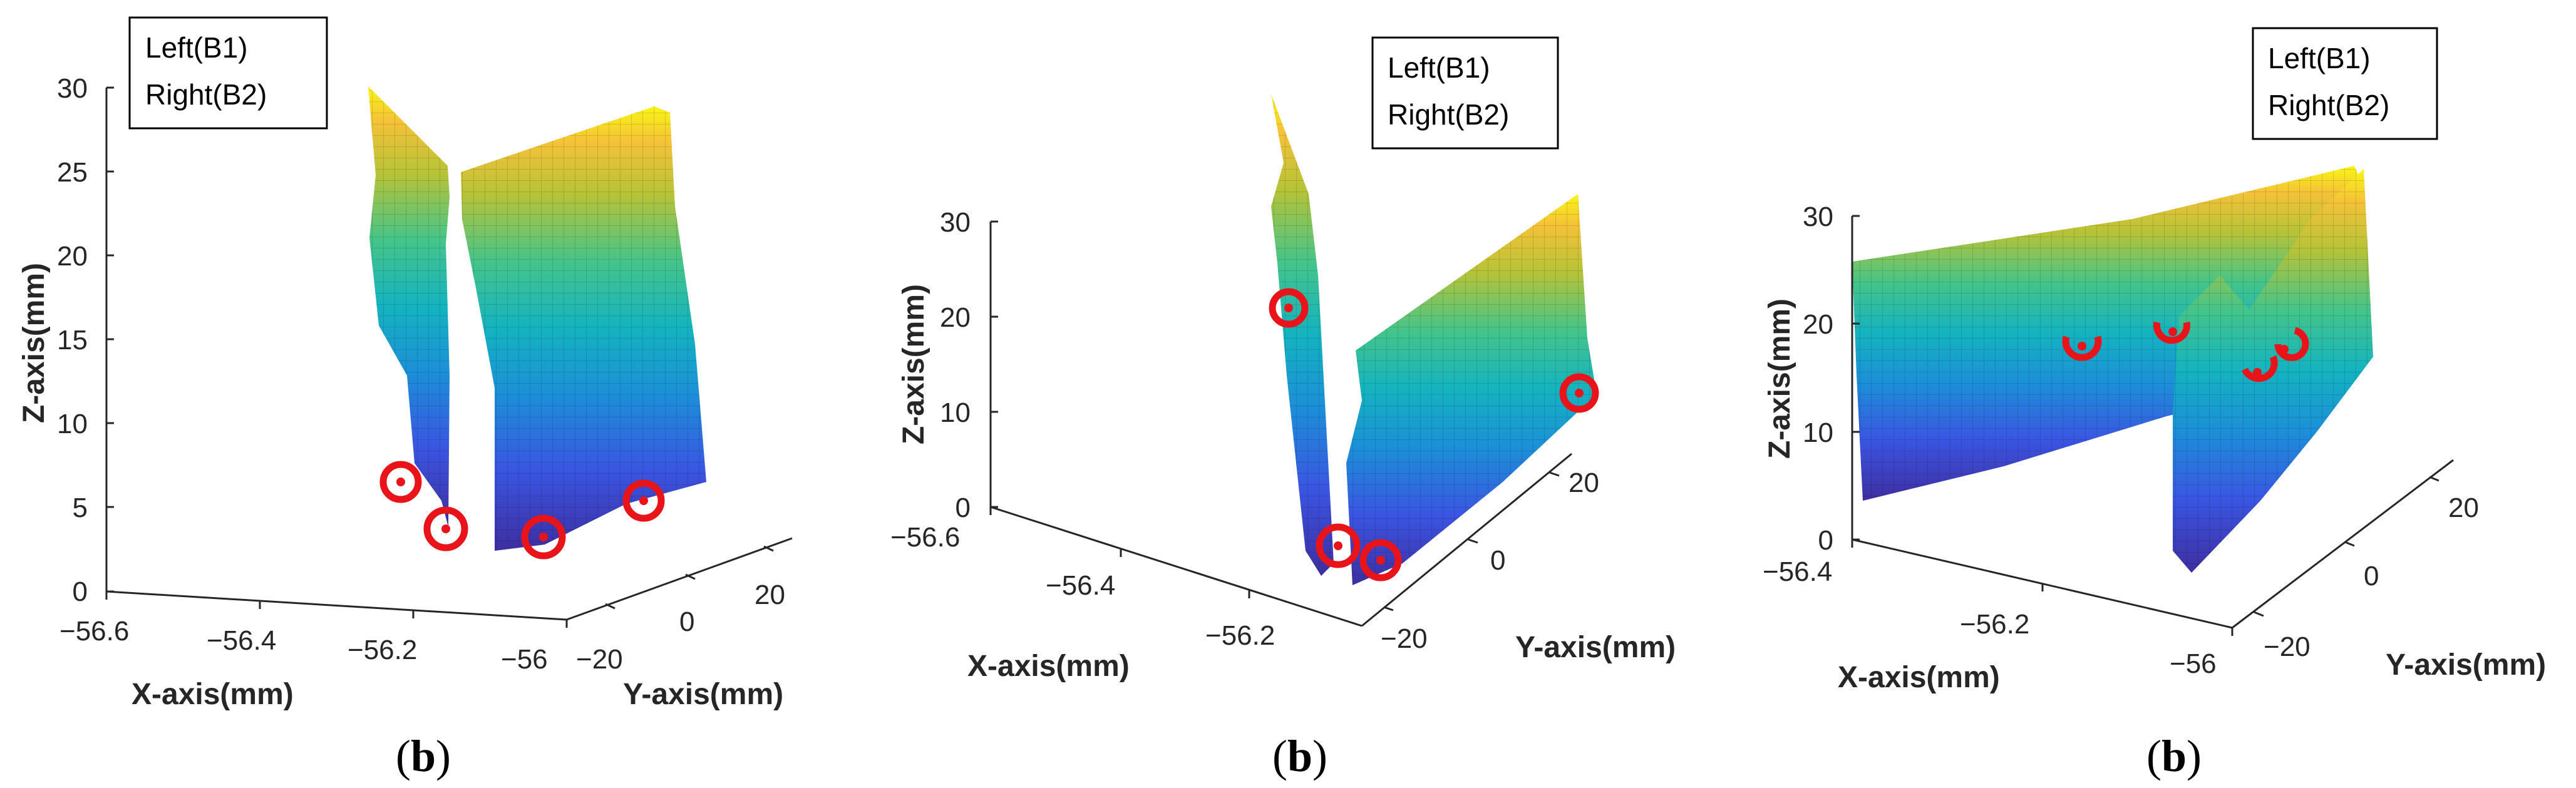 The image size is (2576, 788). I want to click on z-tick-labels: 30 25 20 15 10 5 0, so click(73, 340).